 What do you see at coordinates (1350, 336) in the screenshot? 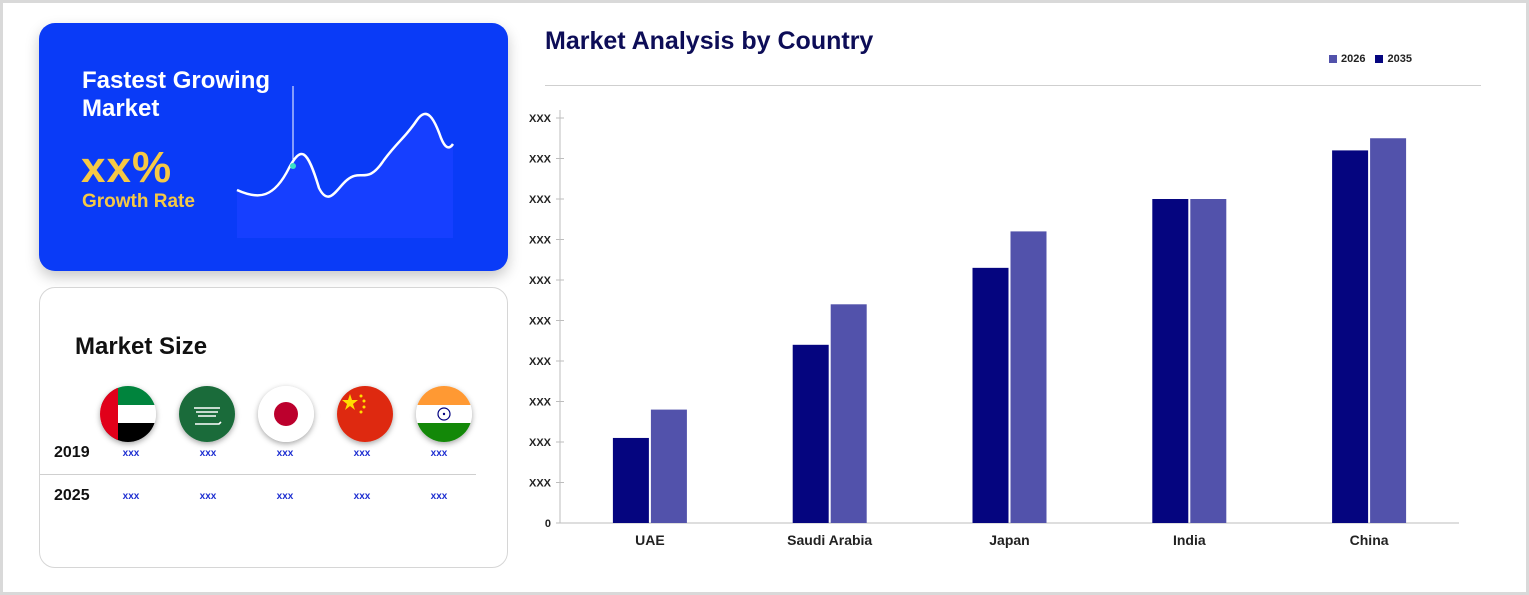
I see `bar-2035-china` at bounding box center [1350, 336].